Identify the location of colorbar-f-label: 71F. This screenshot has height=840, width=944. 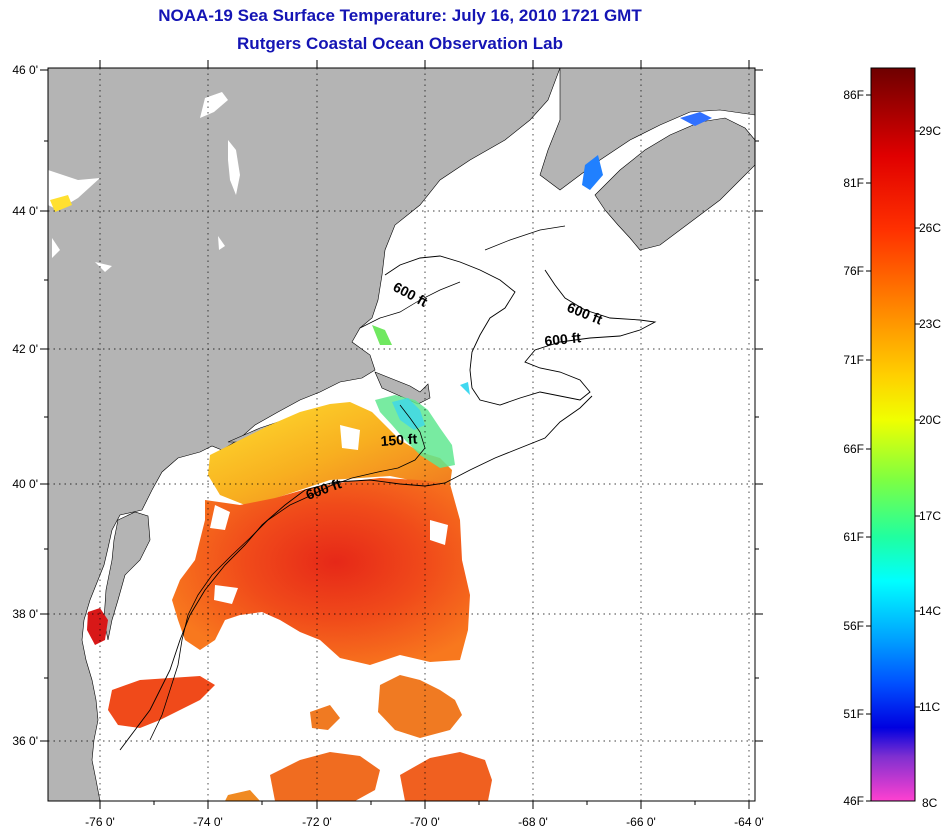
(853, 360).